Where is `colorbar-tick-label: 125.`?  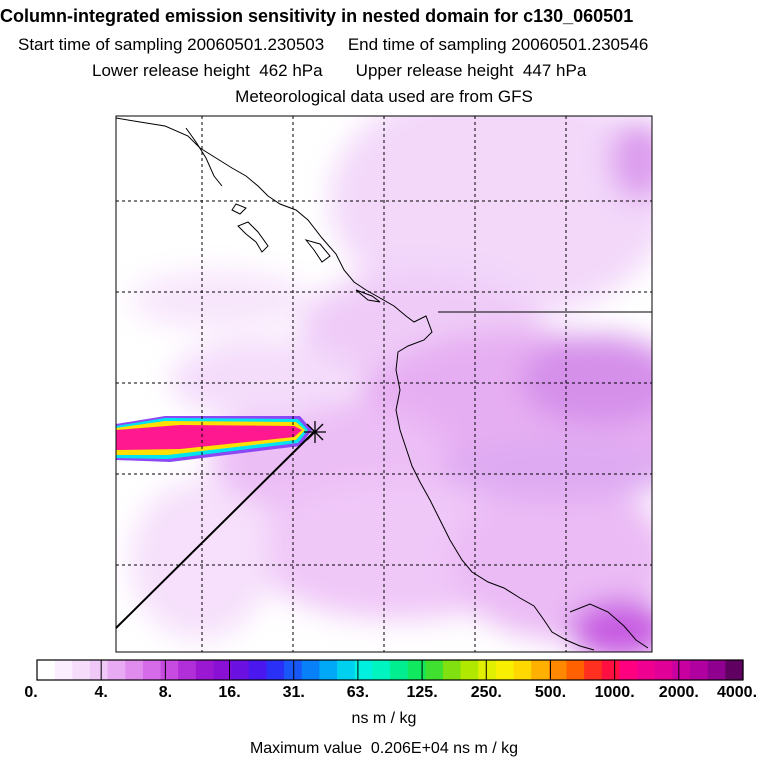
colorbar-tick-label: 125. is located at coordinates (422, 692).